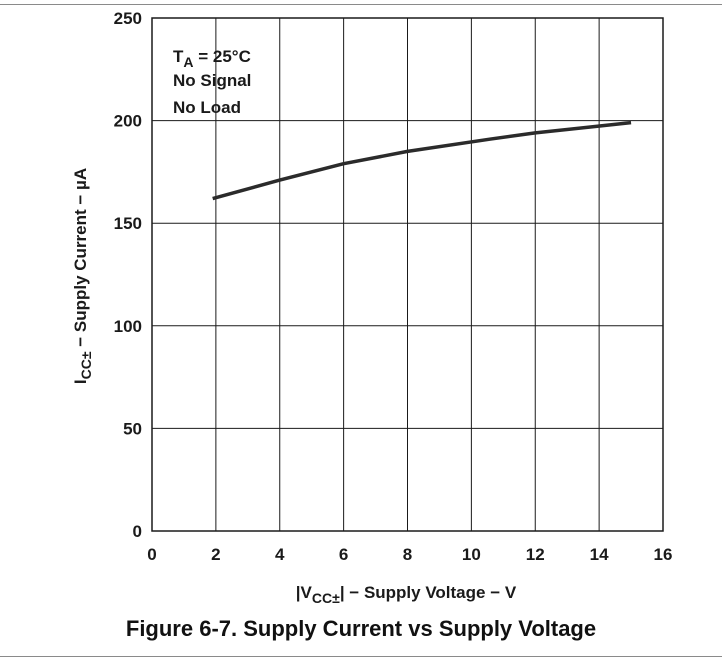 The height and width of the screenshot is (660, 722). What do you see at coordinates (280, 554) in the screenshot?
I see `x-tick-label-4: 4` at bounding box center [280, 554].